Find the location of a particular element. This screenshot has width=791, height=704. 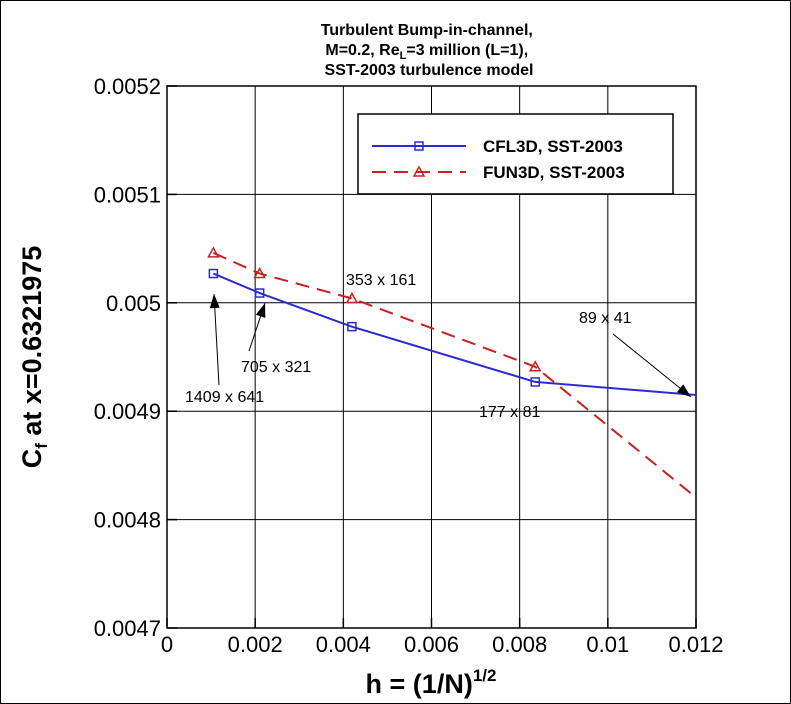

series-line is located at coordinates (454, 334).